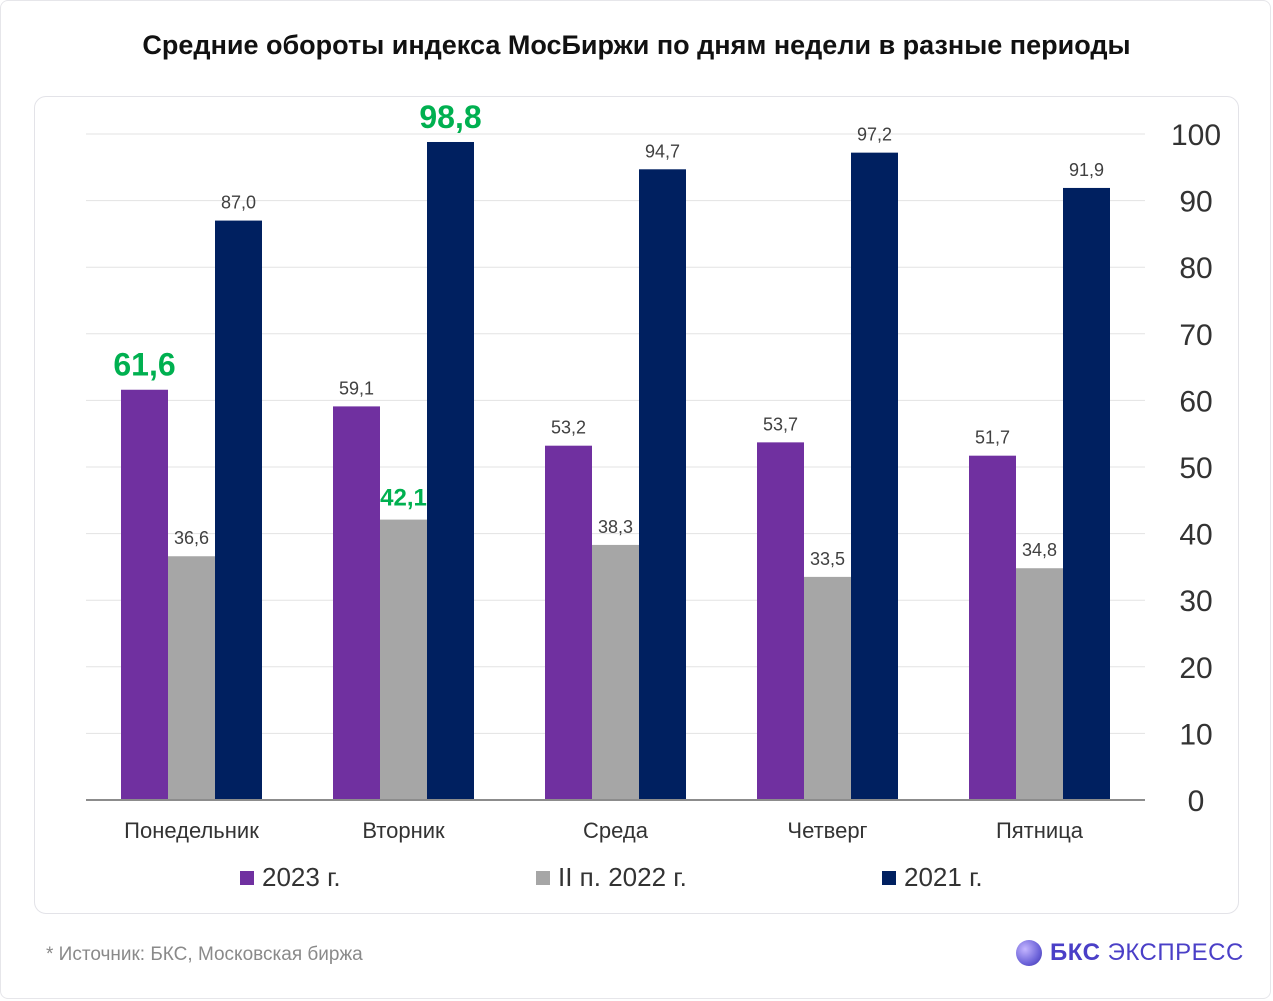  I want to click on source-note: * Источник: БКС, Московская биржа, so click(204, 954).